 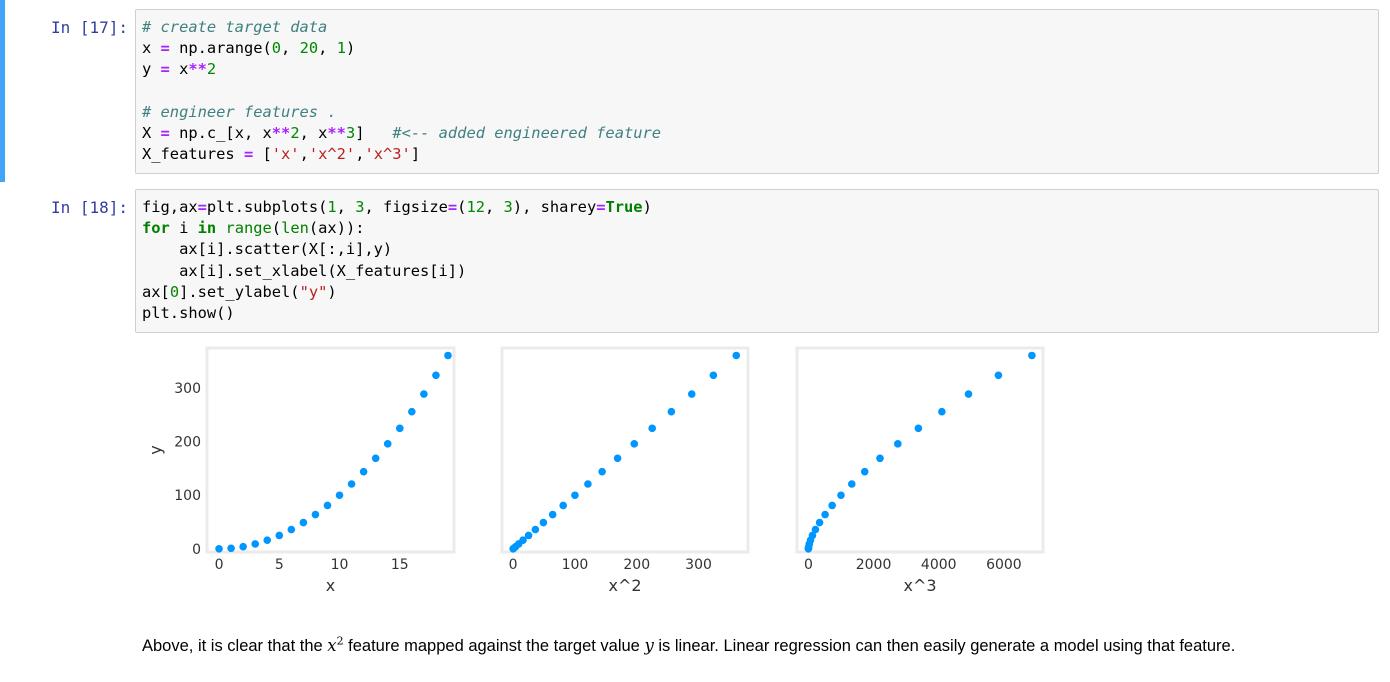 What do you see at coordinates (636, 565) in the screenshot?
I see `x-tick-label: 200` at bounding box center [636, 565].